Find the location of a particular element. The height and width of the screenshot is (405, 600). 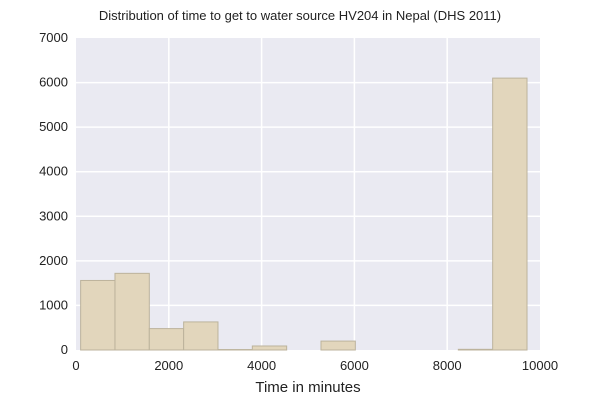

y-tick-label: 7000 is located at coordinates (53, 37).